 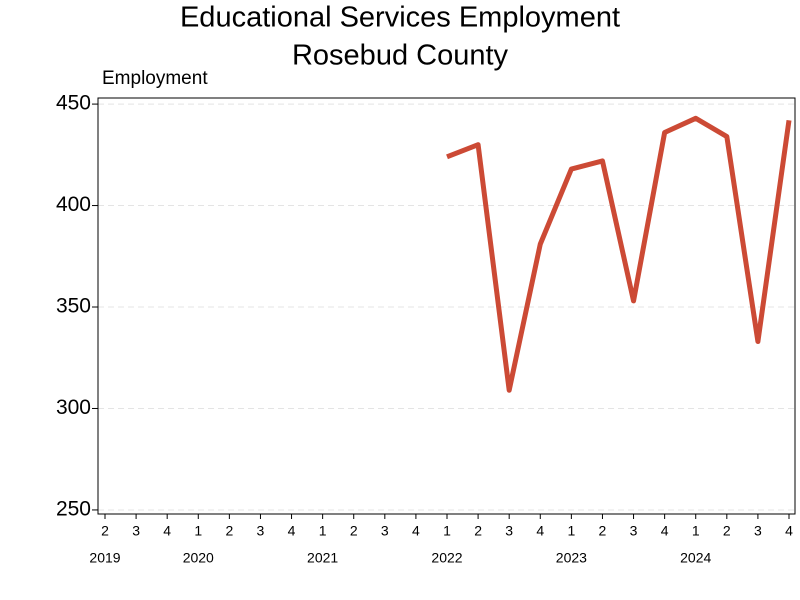 What do you see at coordinates (322, 558) in the screenshot?
I see `year-label: 2021` at bounding box center [322, 558].